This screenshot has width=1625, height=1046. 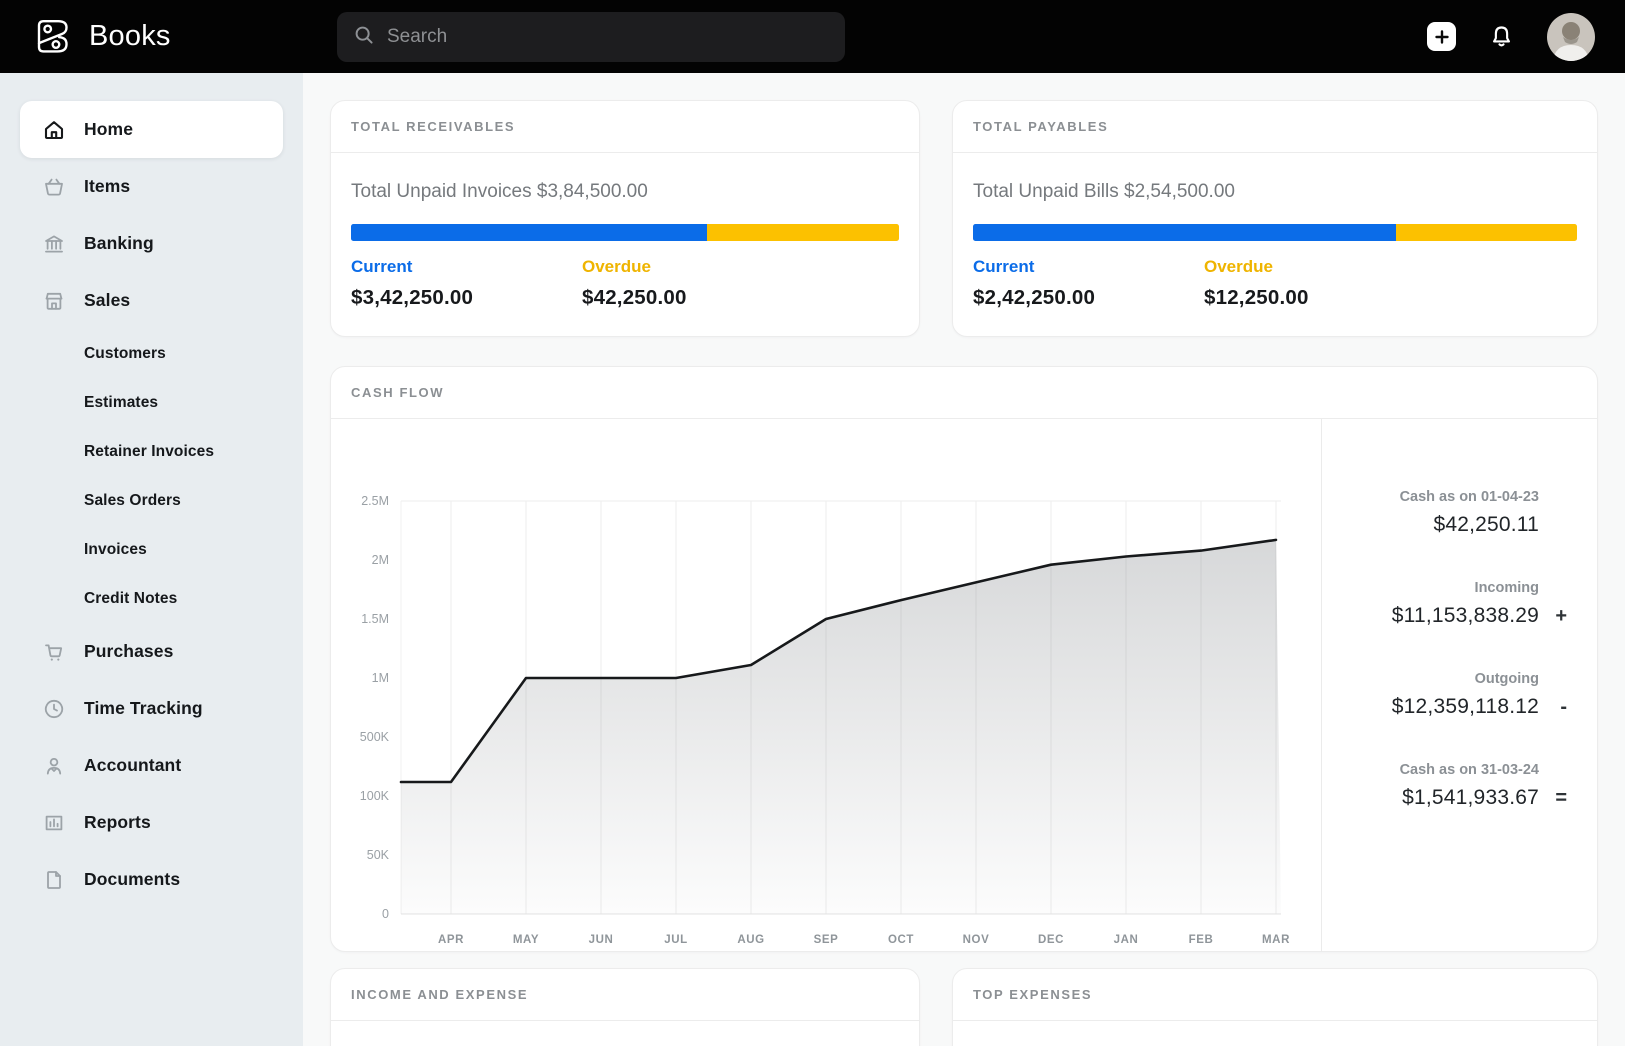 What do you see at coordinates (1465, 615) in the screenshot?
I see `stat-value: $11,153,838.29` at bounding box center [1465, 615].